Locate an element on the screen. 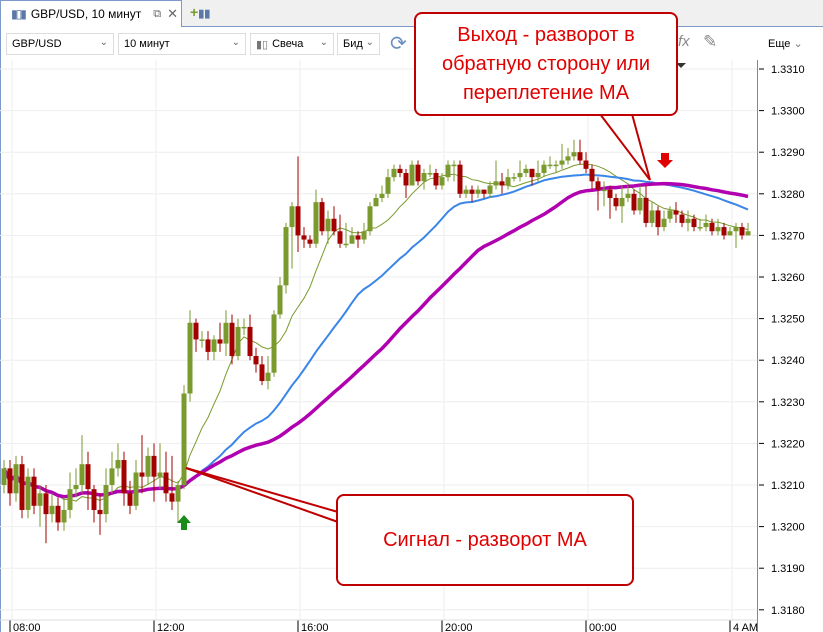 The width and height of the screenshot is (823, 632). interval-value: 10 минут is located at coordinates (147, 44).